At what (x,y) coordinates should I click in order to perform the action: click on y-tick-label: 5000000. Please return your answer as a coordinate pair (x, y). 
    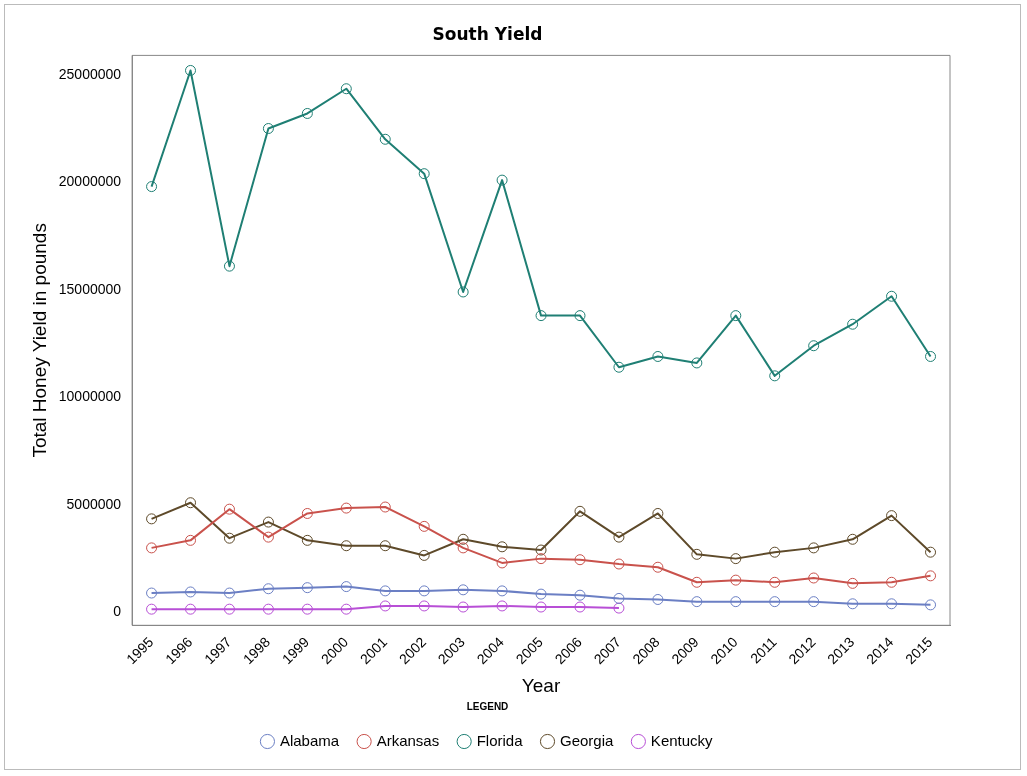
    Looking at the image, I should click on (94, 503).